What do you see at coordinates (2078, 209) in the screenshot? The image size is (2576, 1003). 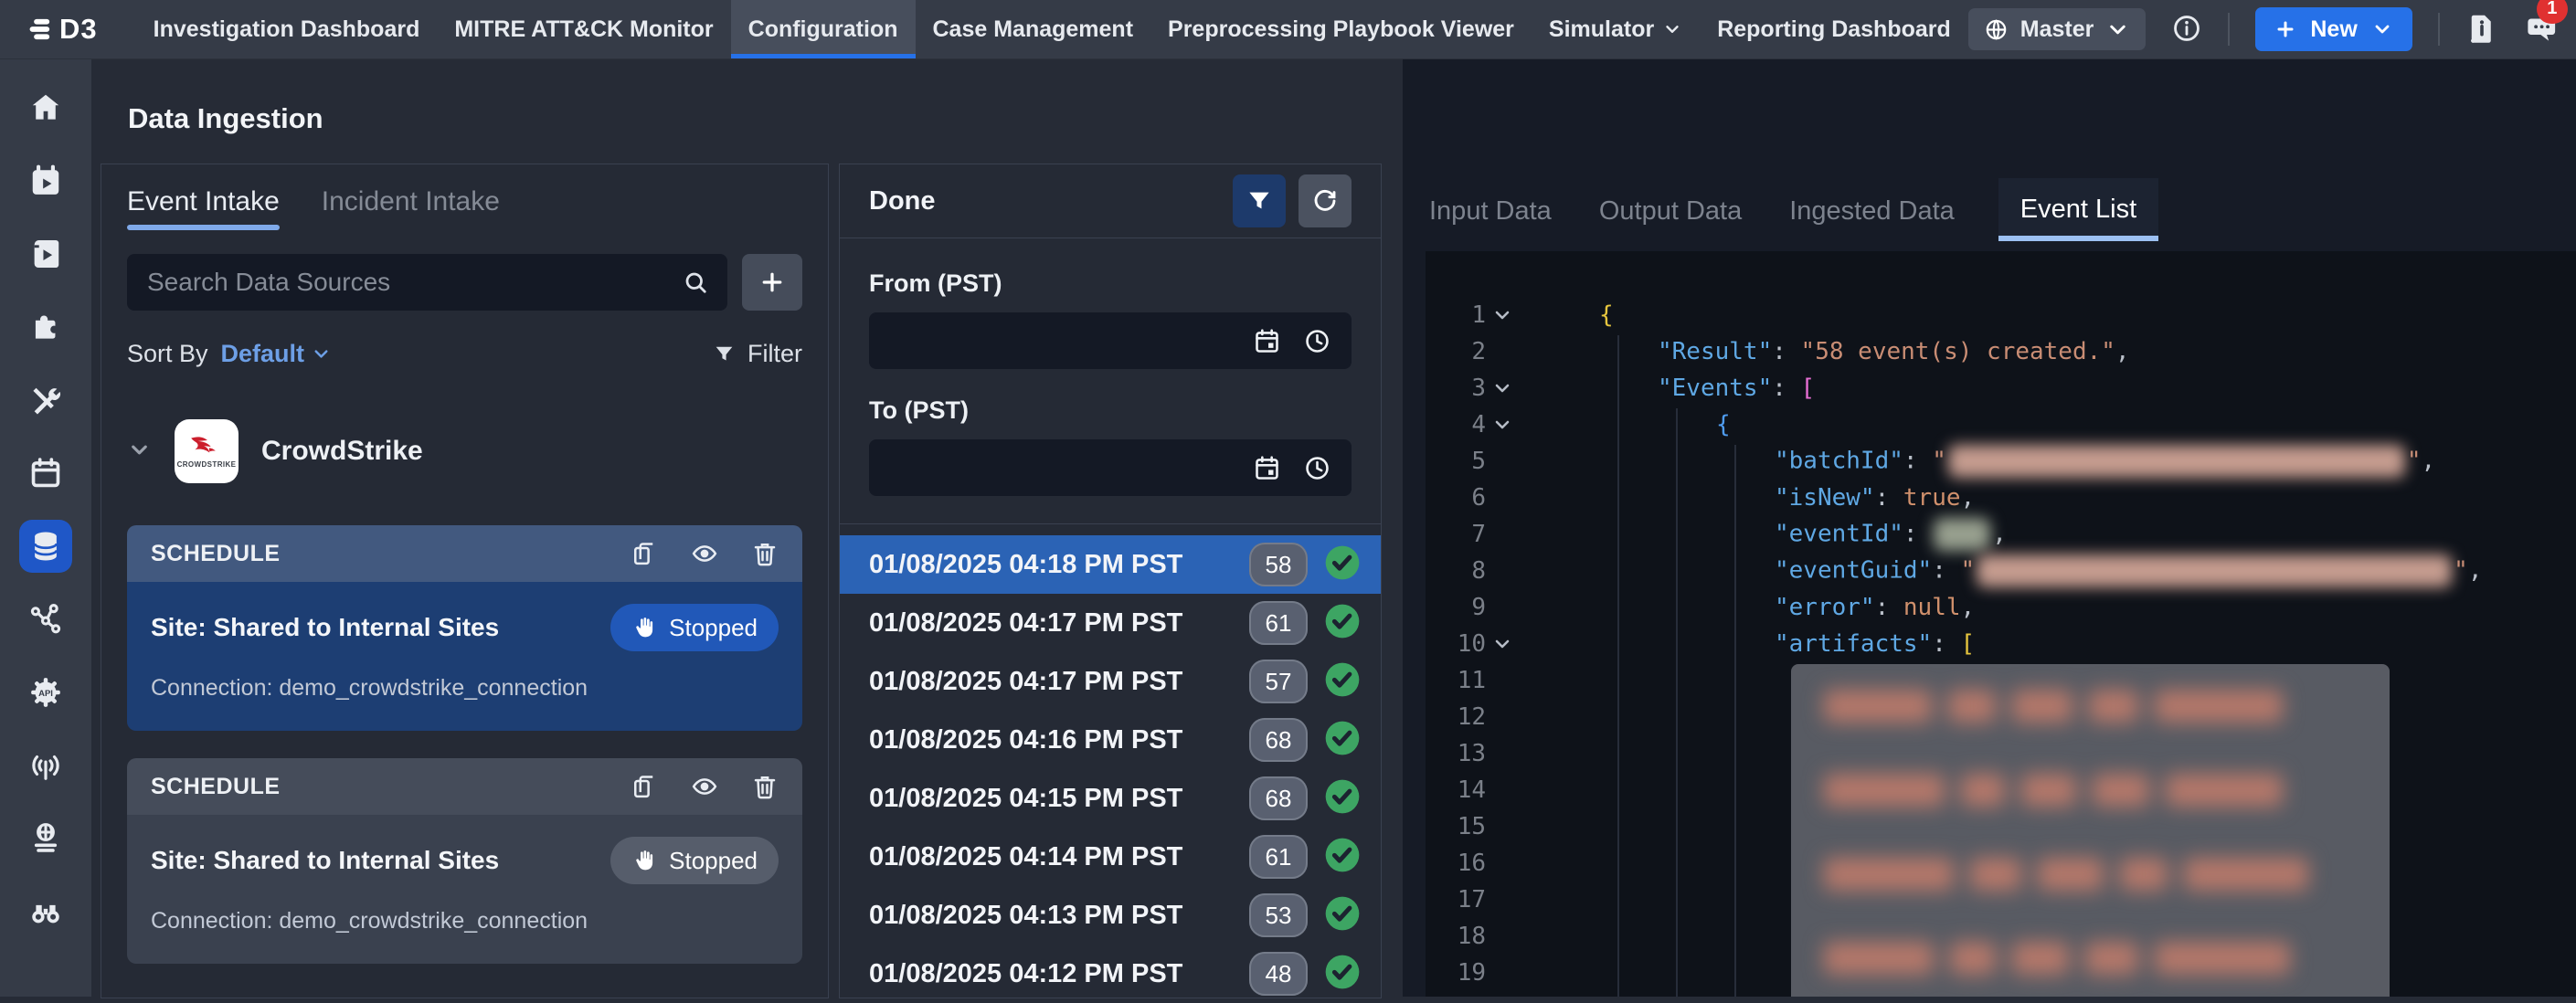 I see `tab-event-list: Event List` at bounding box center [2078, 209].